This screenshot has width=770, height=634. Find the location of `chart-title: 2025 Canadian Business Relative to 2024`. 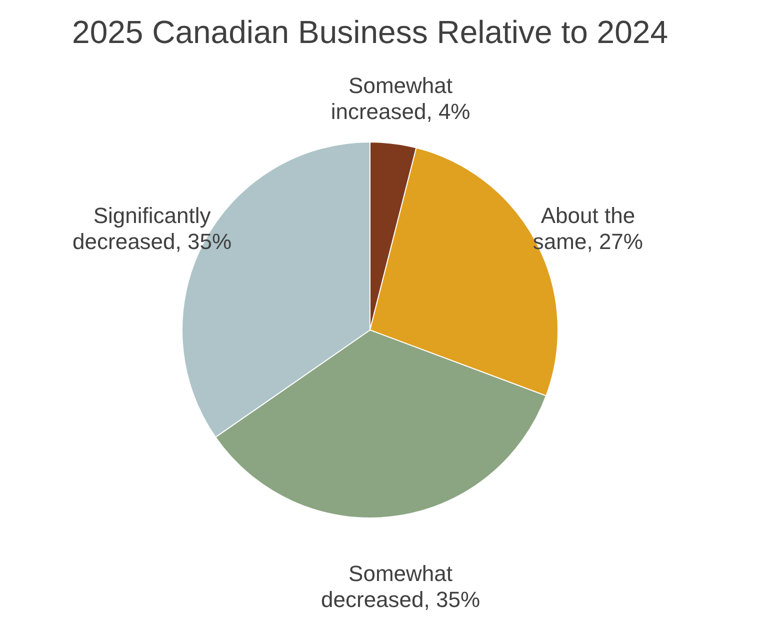

chart-title: 2025 Canadian Business Relative to 2024 is located at coordinates (370, 32).